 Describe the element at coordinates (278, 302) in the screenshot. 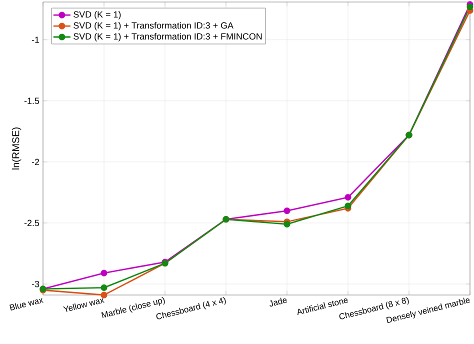

I see `x-tick-label: Jade` at that location.